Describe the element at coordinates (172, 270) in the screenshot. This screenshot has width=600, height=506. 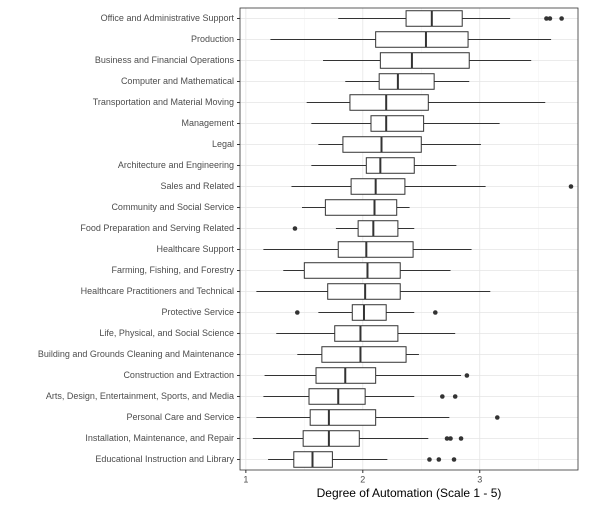
I see `y-tick-label: Farming, Fishing, and Forestry` at that location.